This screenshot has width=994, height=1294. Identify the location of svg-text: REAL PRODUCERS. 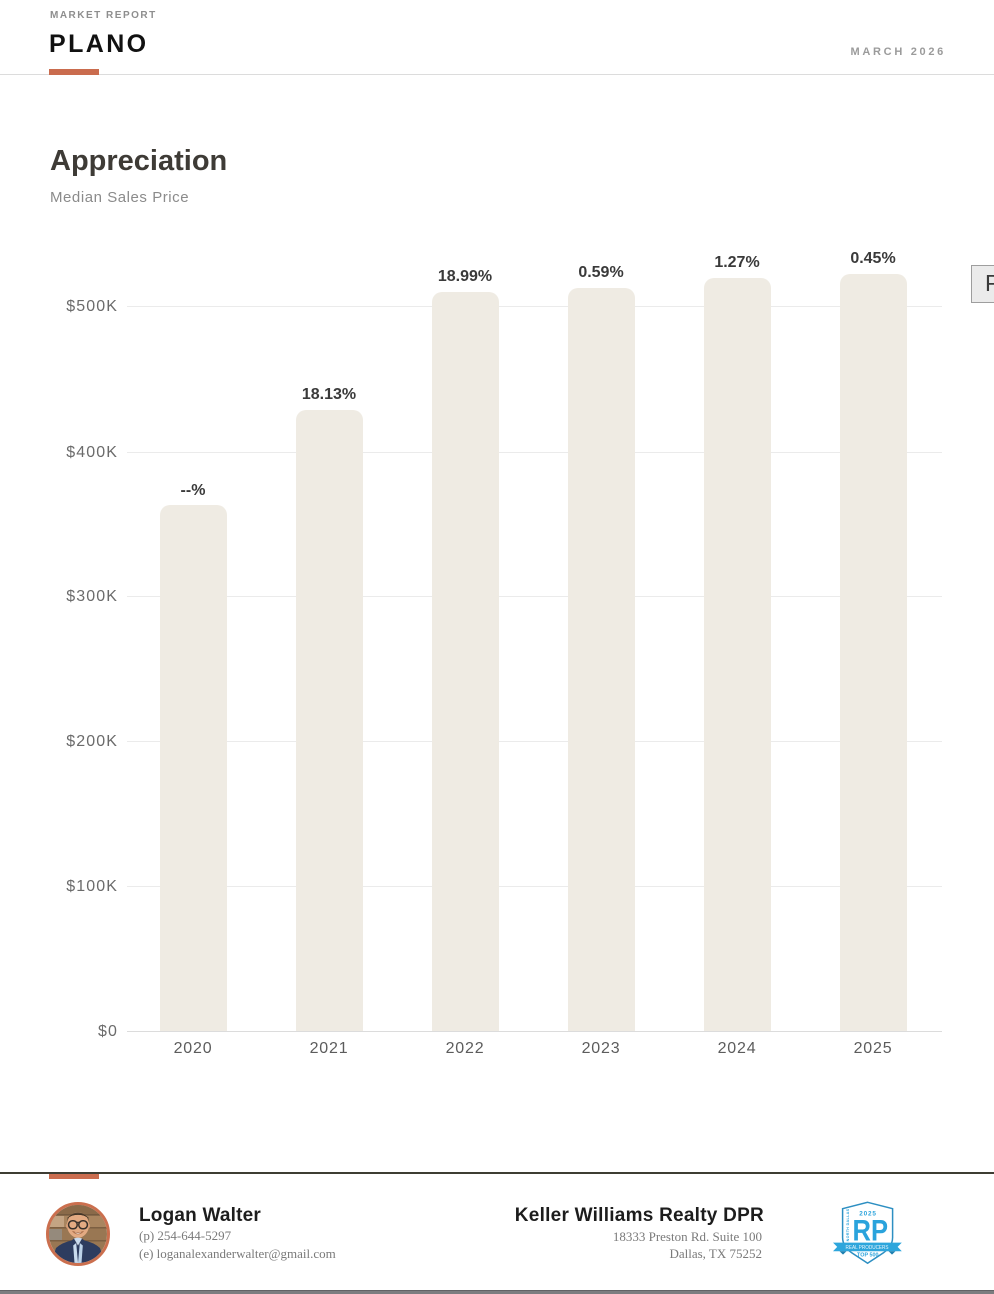
(867, 1248).